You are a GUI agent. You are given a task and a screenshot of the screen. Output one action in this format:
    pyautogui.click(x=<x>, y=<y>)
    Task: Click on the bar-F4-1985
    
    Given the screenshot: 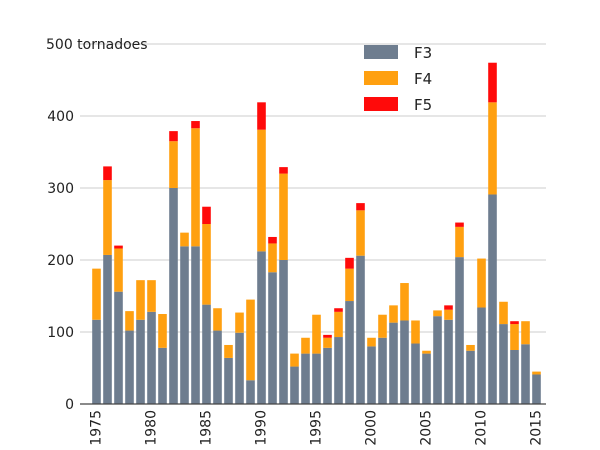 What is the action you would take?
    pyautogui.click(x=206, y=264)
    